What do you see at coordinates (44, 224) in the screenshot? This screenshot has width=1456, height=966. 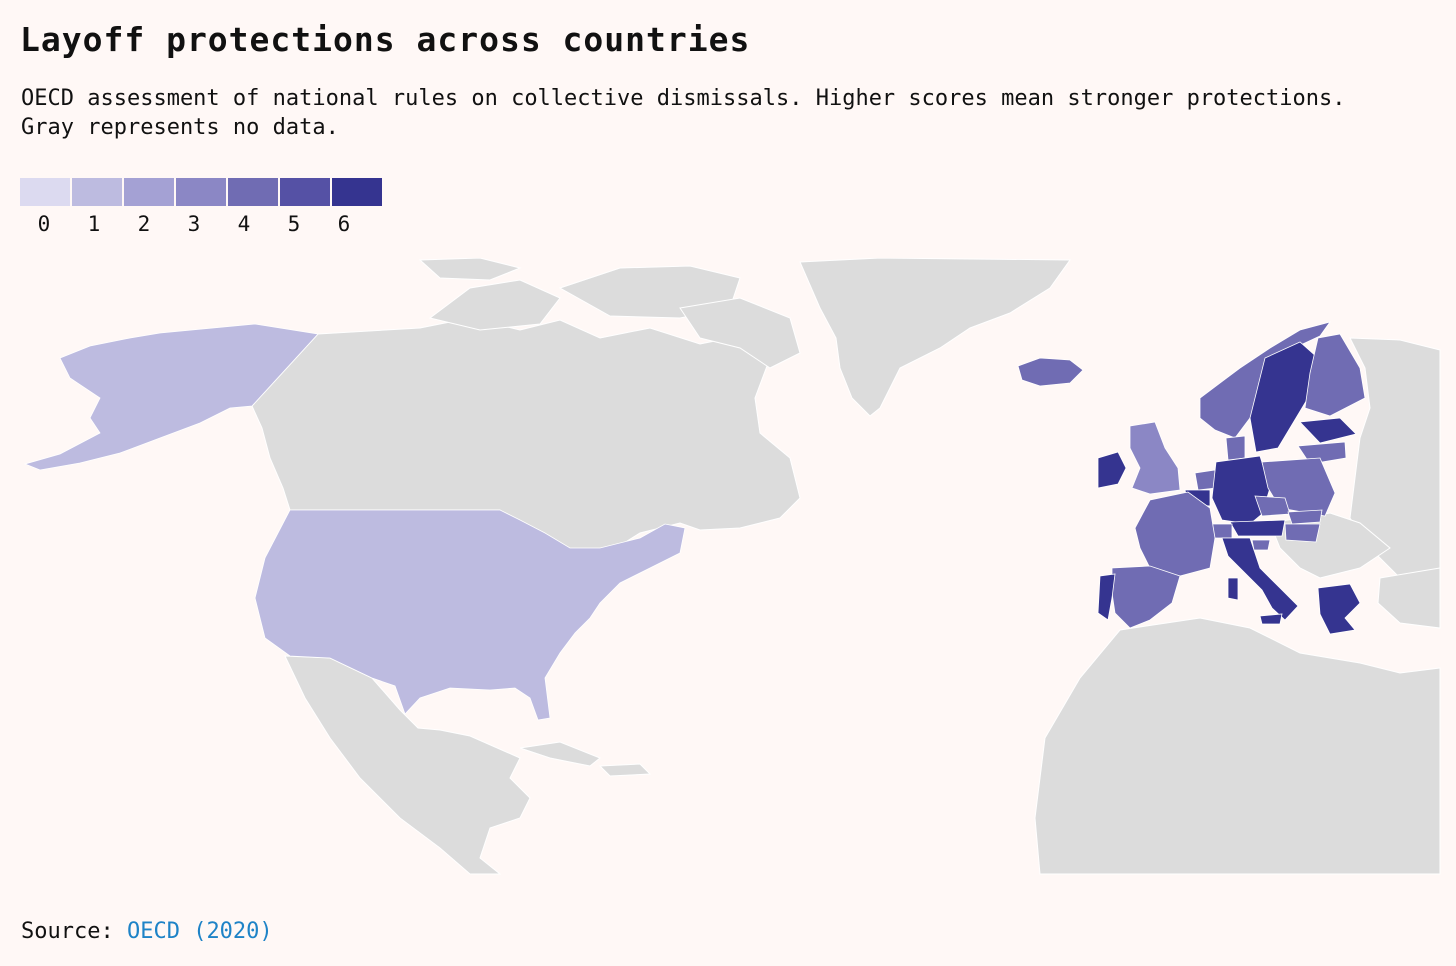 I see `legend-tick-label: 0` at bounding box center [44, 224].